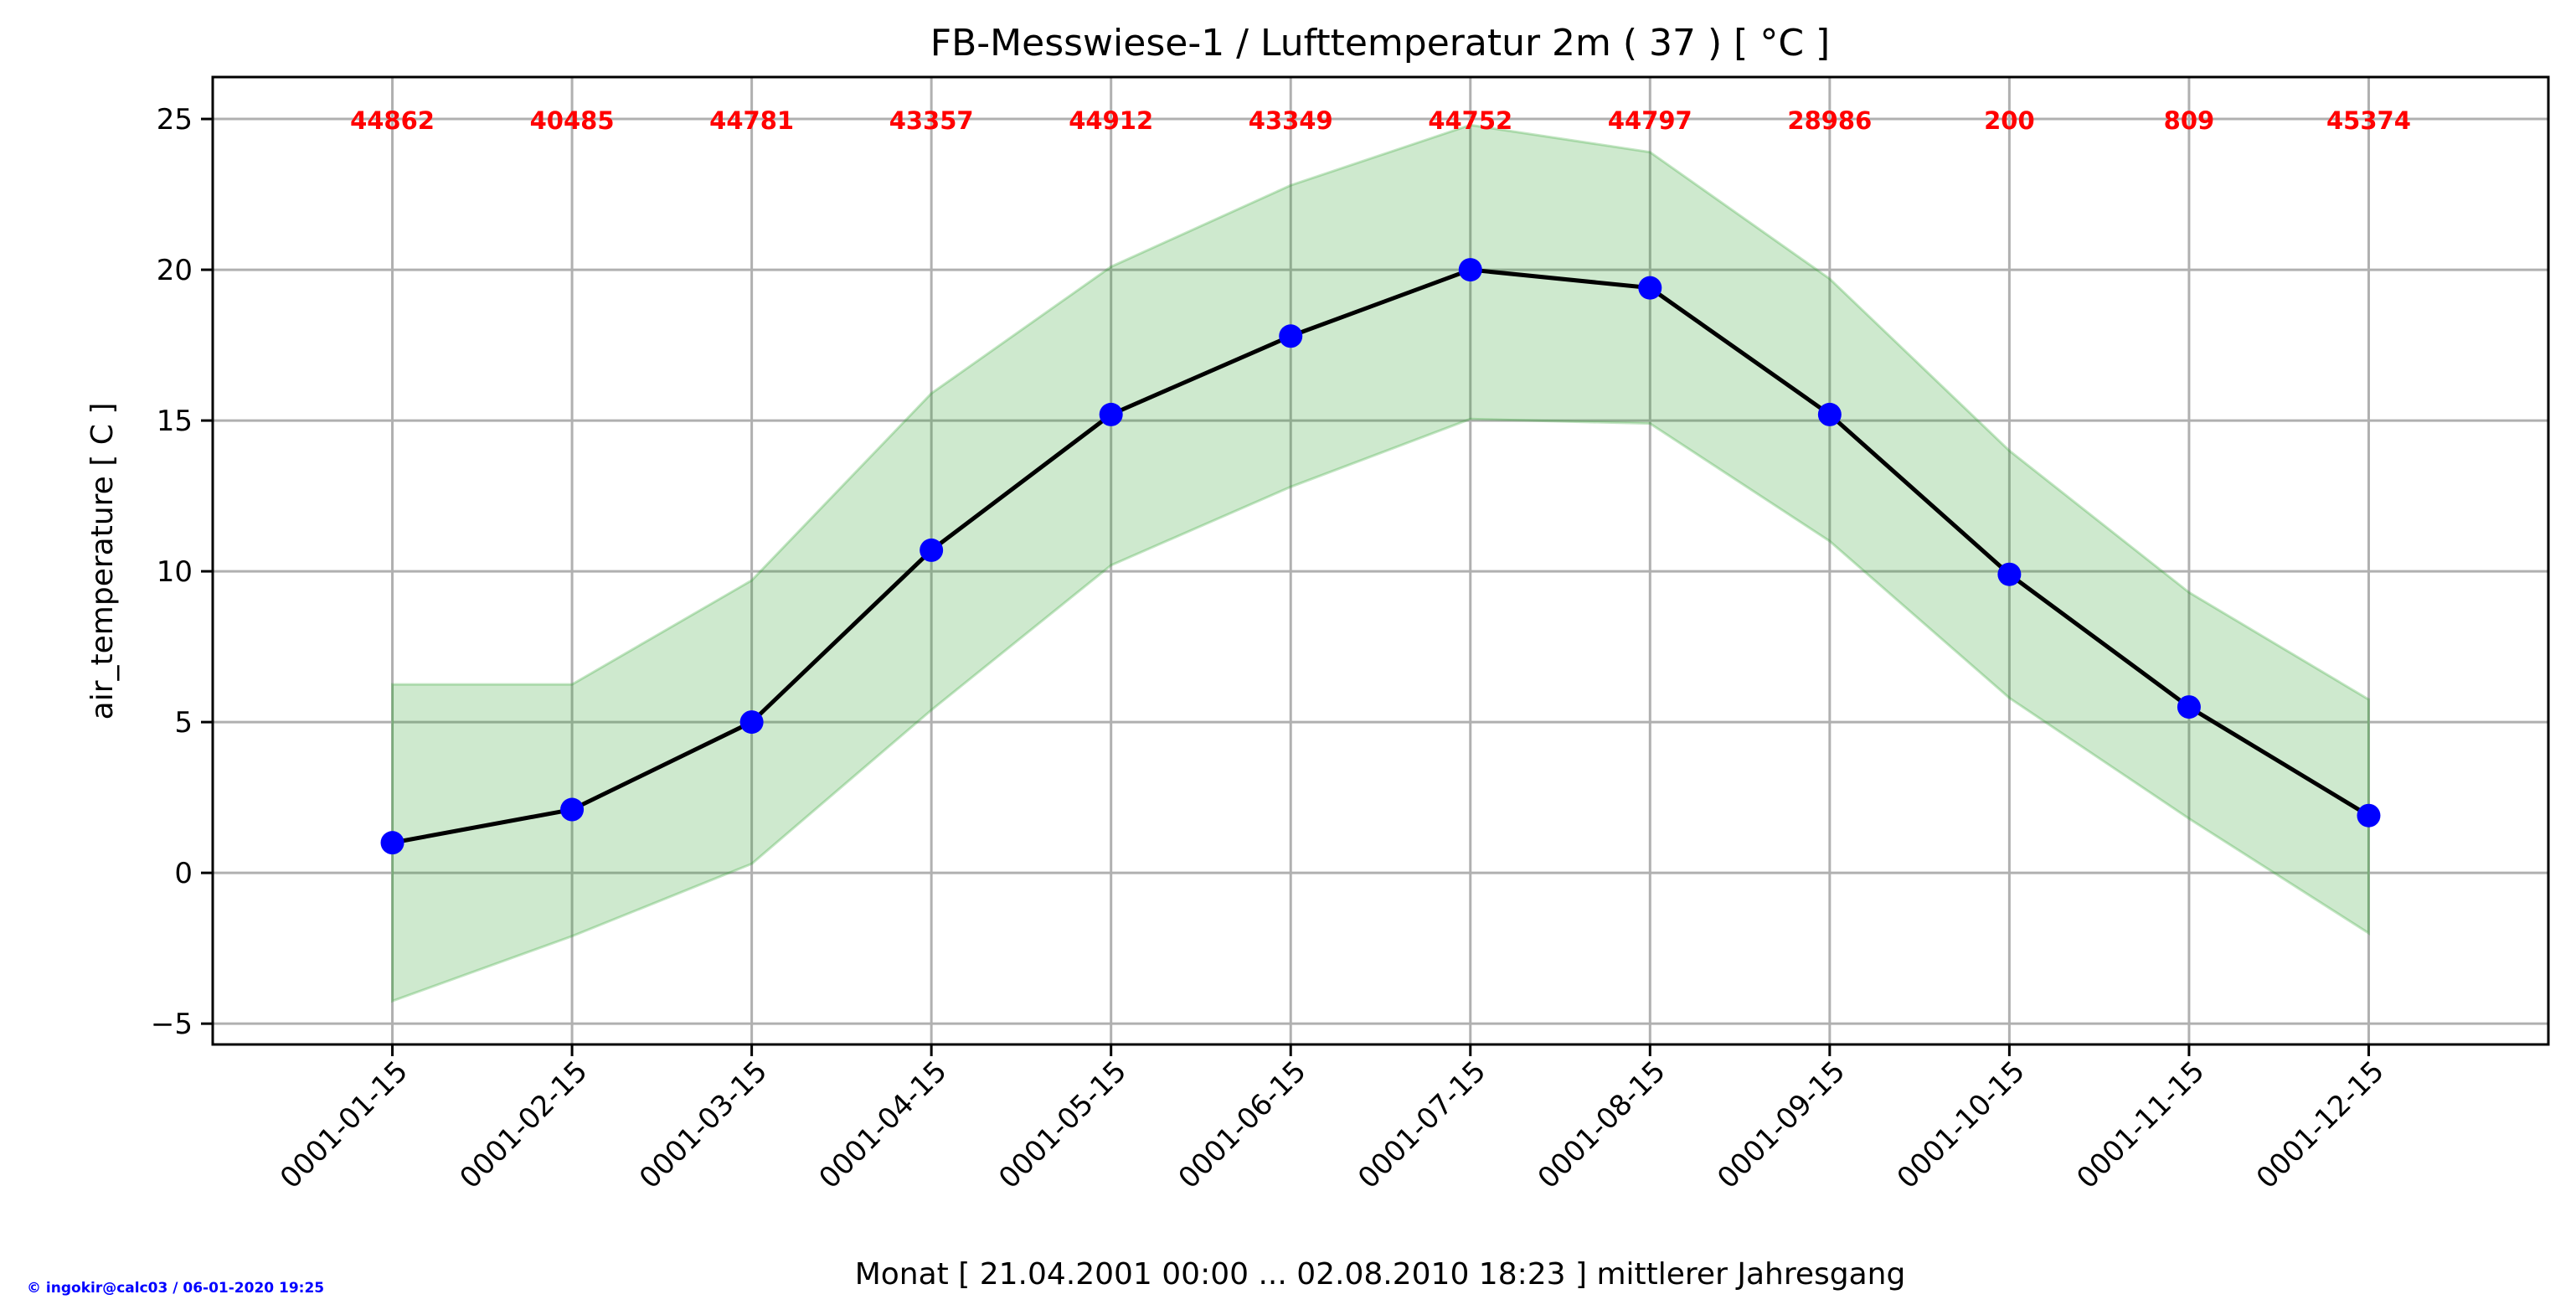 This screenshot has width=2576, height=1315. What do you see at coordinates (751, 121) in the screenshot?
I see `count-label: 44781` at bounding box center [751, 121].